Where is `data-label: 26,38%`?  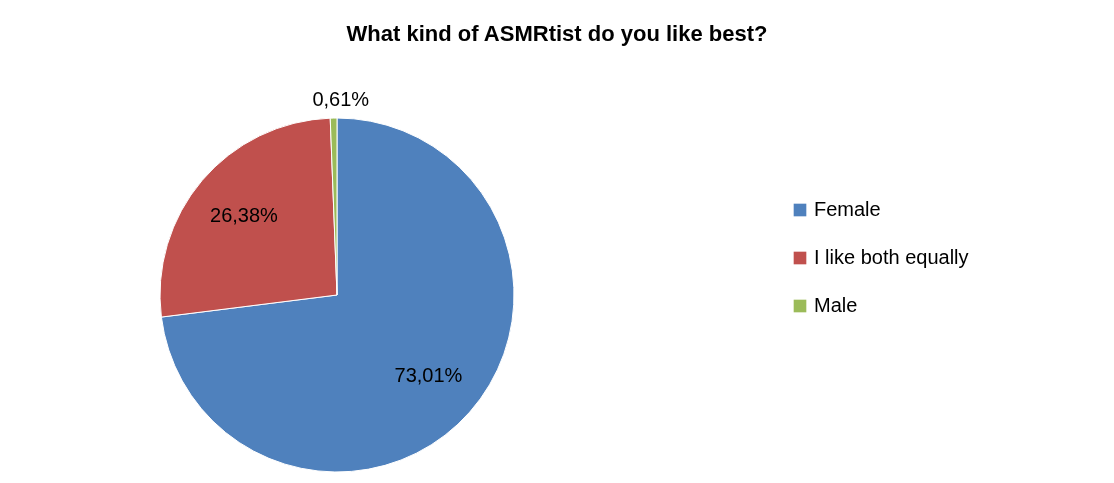 data-label: 26,38% is located at coordinates (244, 215).